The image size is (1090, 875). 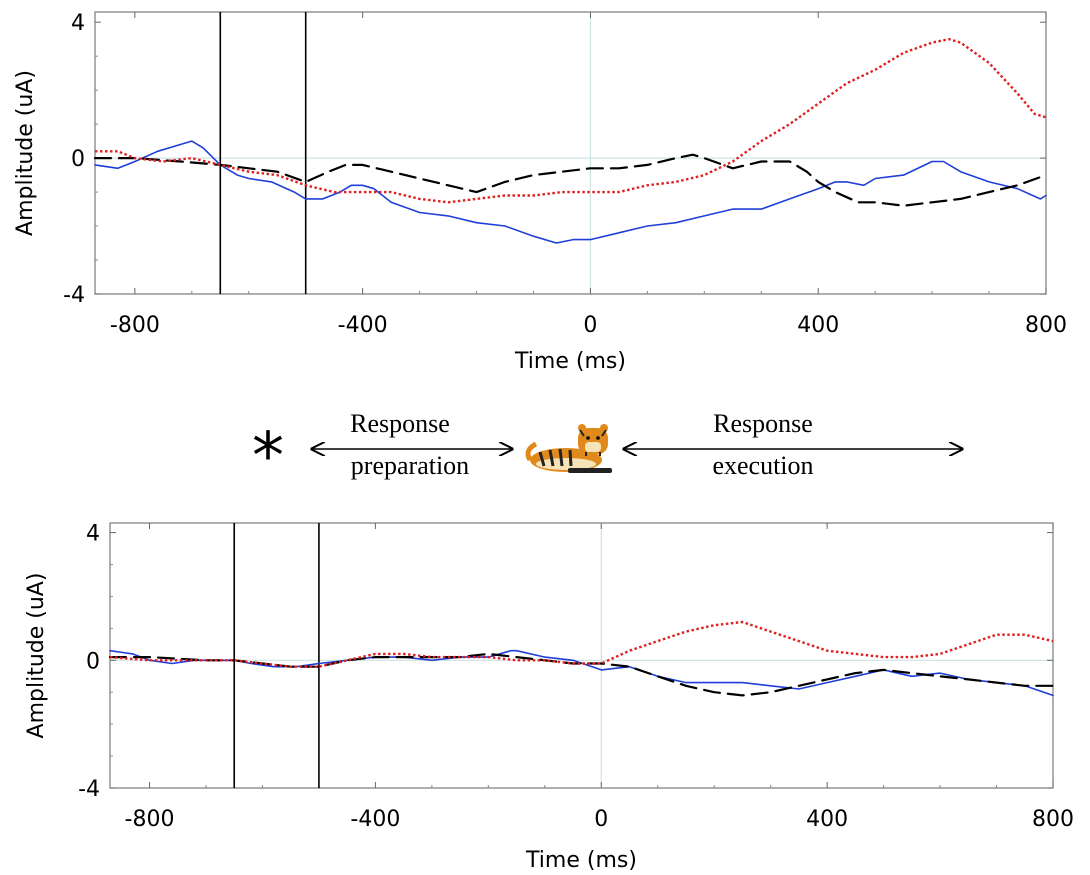 I want to click on execution-label-line1: Response, so click(x=763, y=423).